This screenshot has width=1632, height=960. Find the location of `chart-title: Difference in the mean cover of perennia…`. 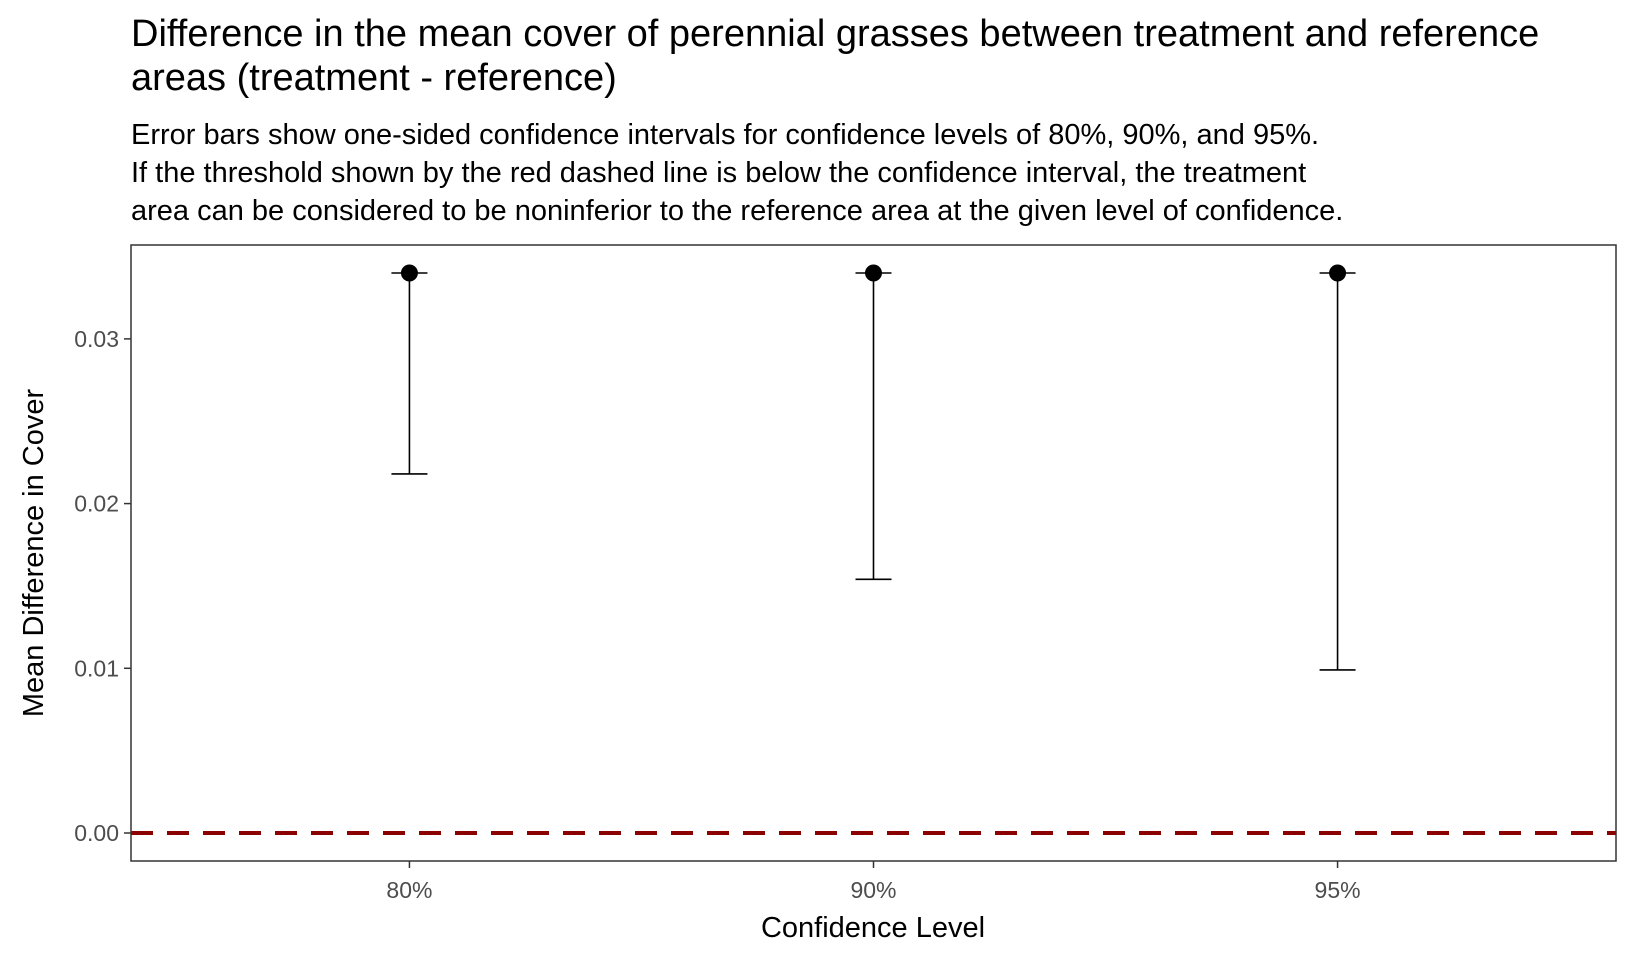

chart-title: Difference in the mean cover of perennia… is located at coordinates (835, 56).